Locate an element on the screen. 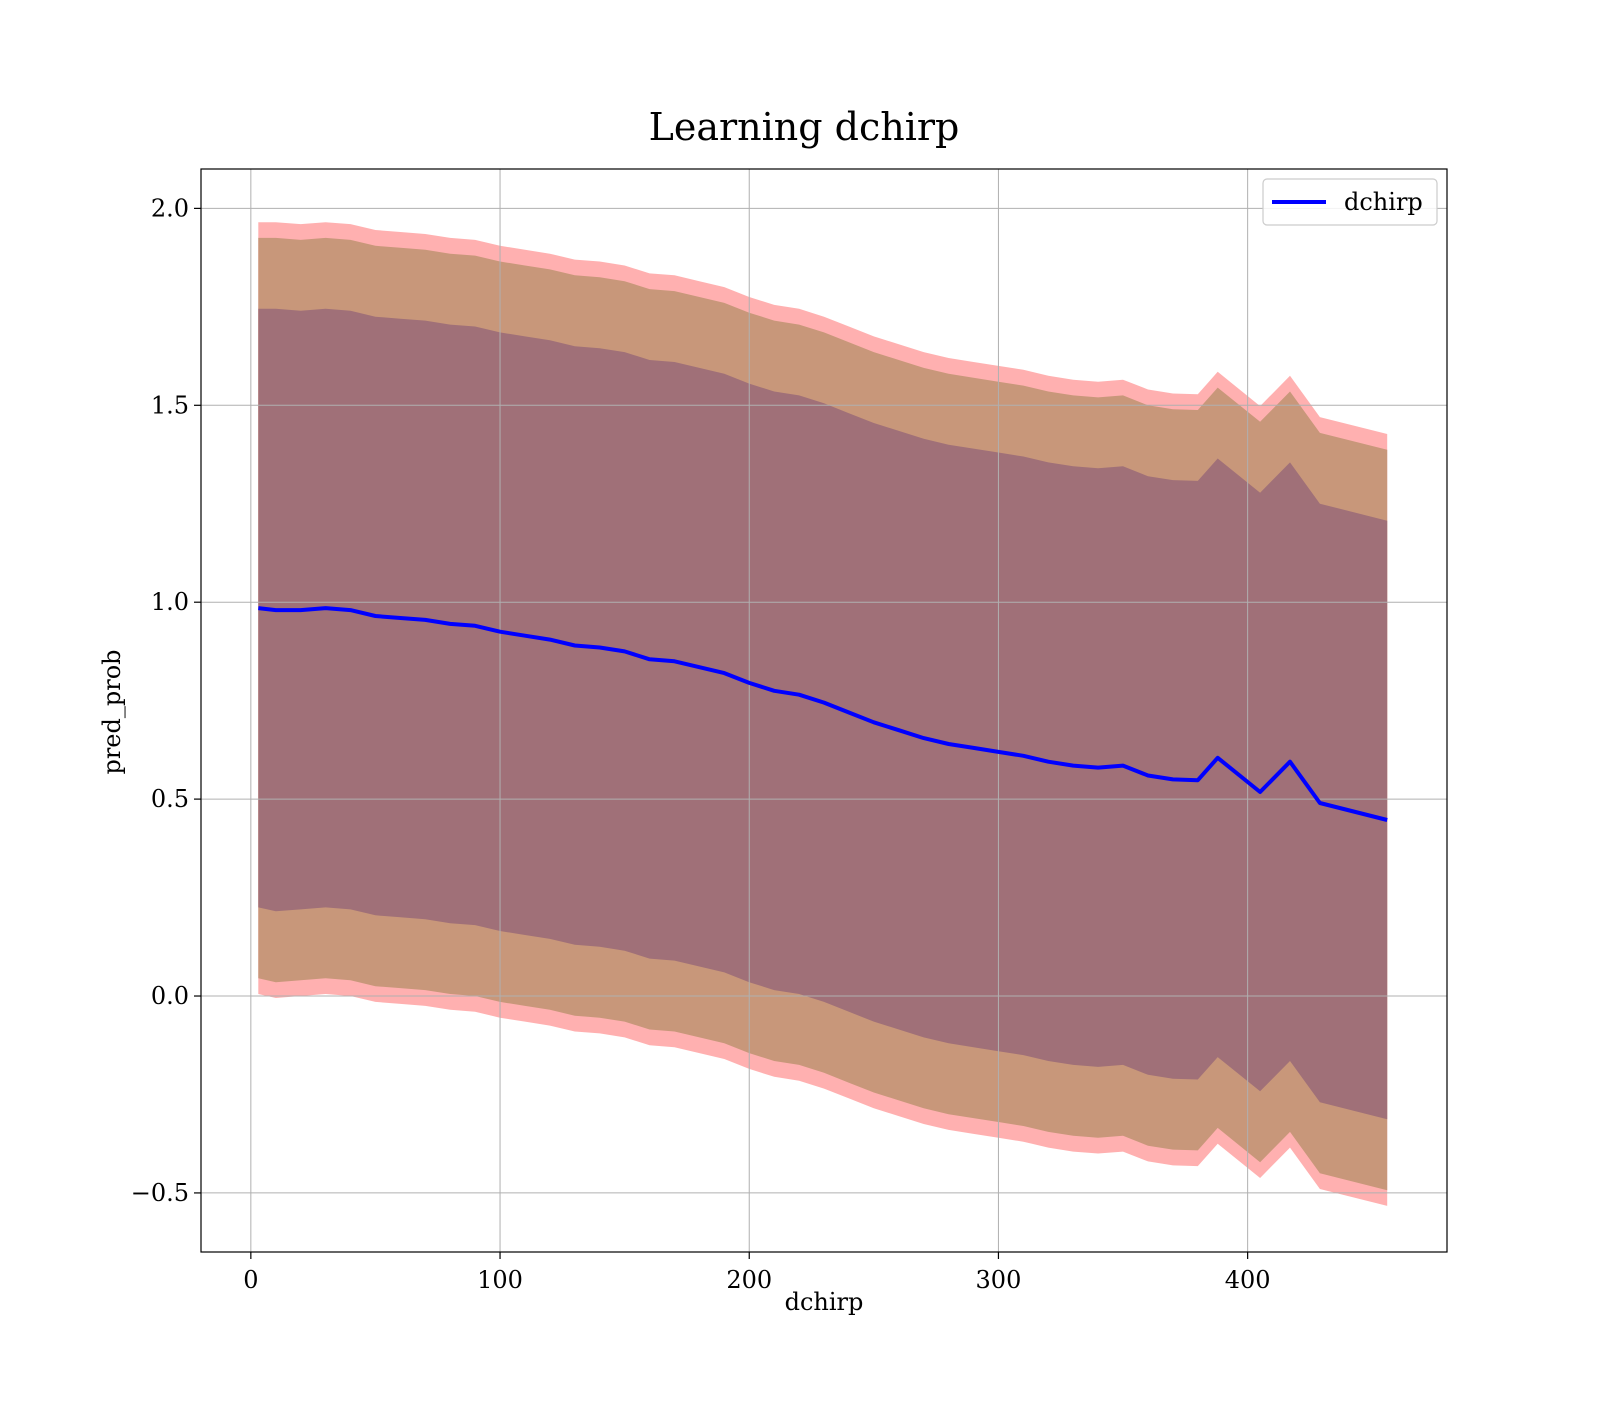 This screenshot has height=1405, width=1600. x-tick-label: 300 is located at coordinates (999, 1280).